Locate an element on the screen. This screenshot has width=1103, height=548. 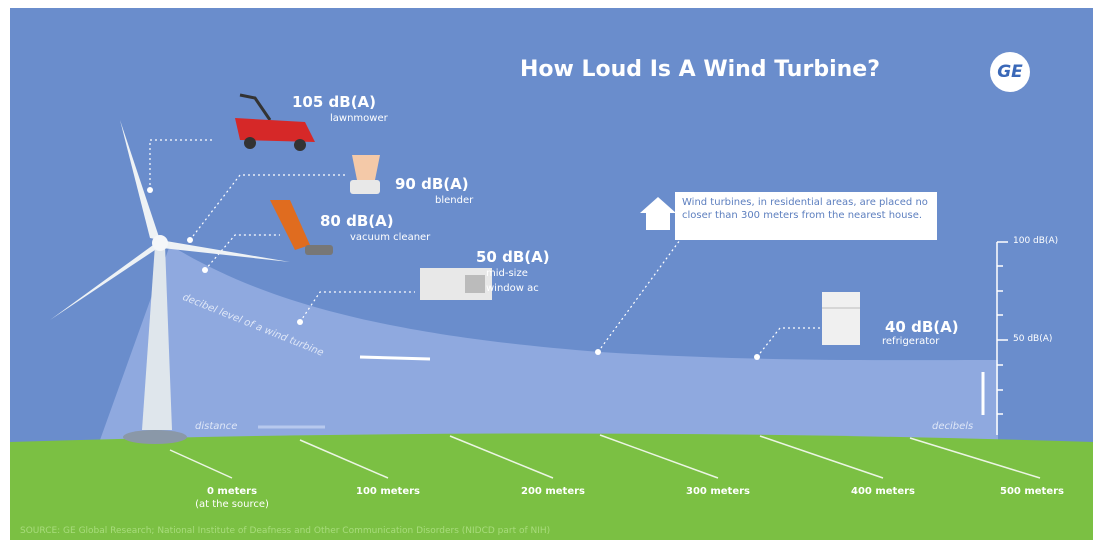
lawnmower-icon is located at coordinates (275, 122).